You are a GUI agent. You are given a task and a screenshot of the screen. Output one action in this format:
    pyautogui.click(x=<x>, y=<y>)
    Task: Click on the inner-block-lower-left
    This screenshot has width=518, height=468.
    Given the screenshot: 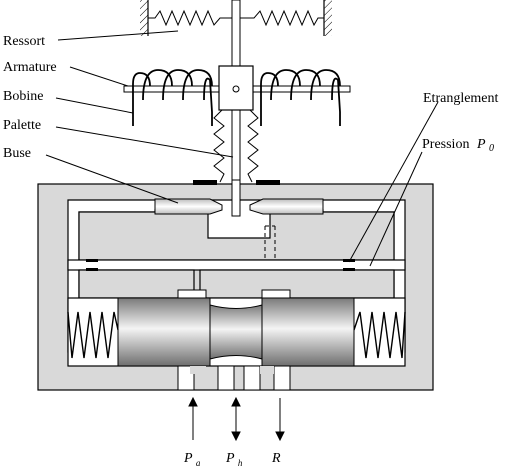 What is the action you would take?
    pyautogui.click(x=136, y=284)
    